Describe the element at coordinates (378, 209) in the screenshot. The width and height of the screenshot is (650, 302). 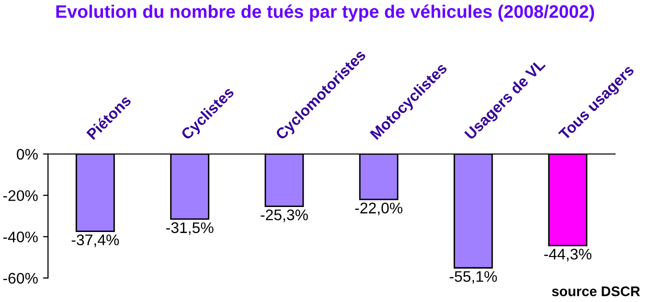
I see `data-label: -22,0%` at that location.